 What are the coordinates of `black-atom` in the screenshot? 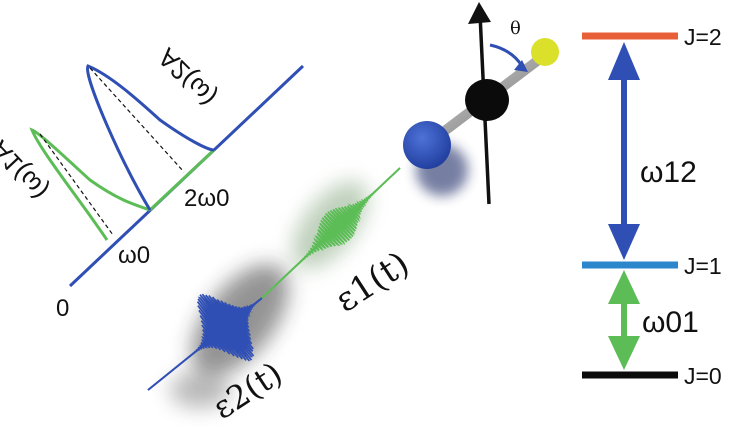 It's located at (487, 100).